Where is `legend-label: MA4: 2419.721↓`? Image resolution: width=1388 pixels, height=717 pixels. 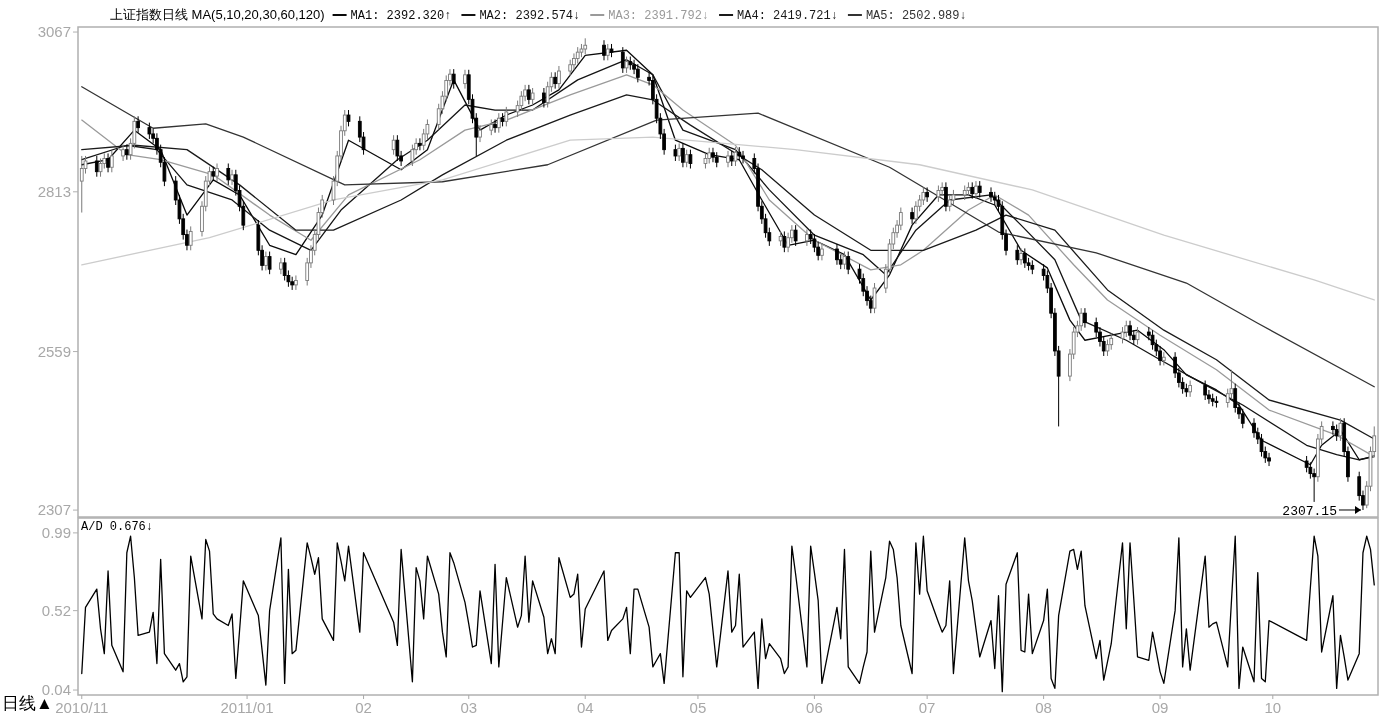
legend-label: MA4: 2419.721↓ is located at coordinates (787, 16).